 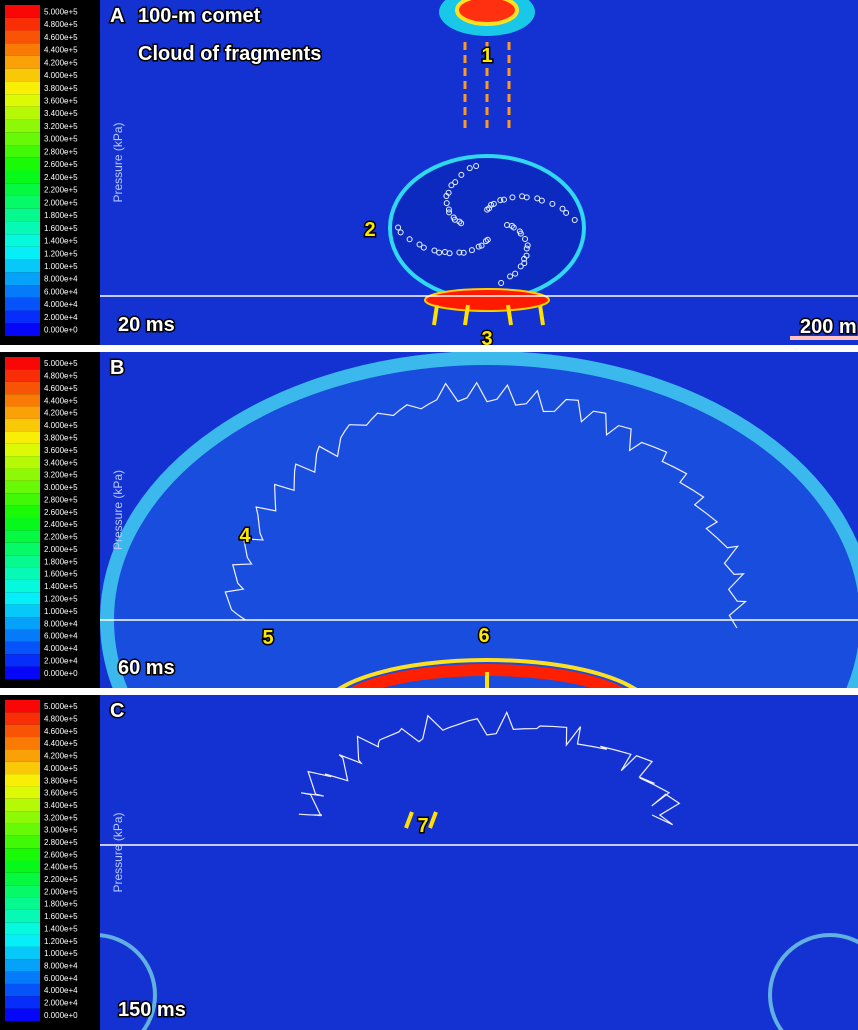 I want to click on marker-number: 4, so click(x=245, y=536).